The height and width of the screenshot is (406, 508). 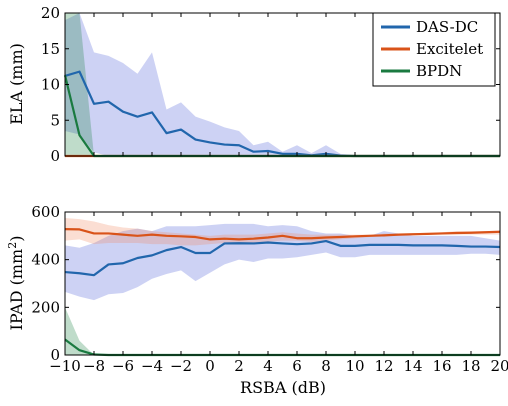 What do you see at coordinates (16, 290) in the screenshot?
I see `ipad-y-axis-label-main: IPAD (mm` at bounding box center [16, 290].